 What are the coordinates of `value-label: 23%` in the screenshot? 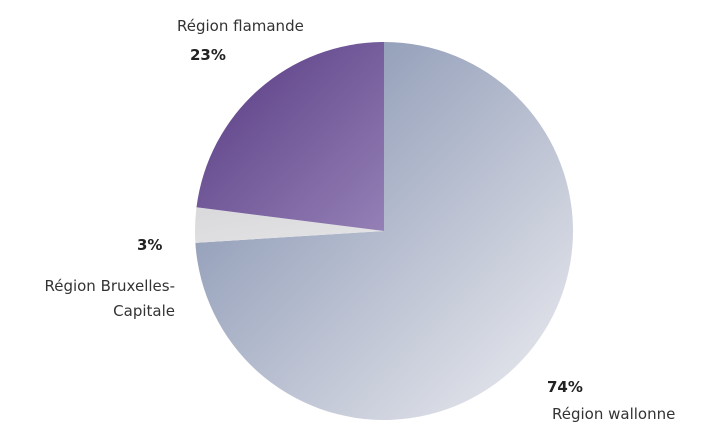 It's located at (208, 55).